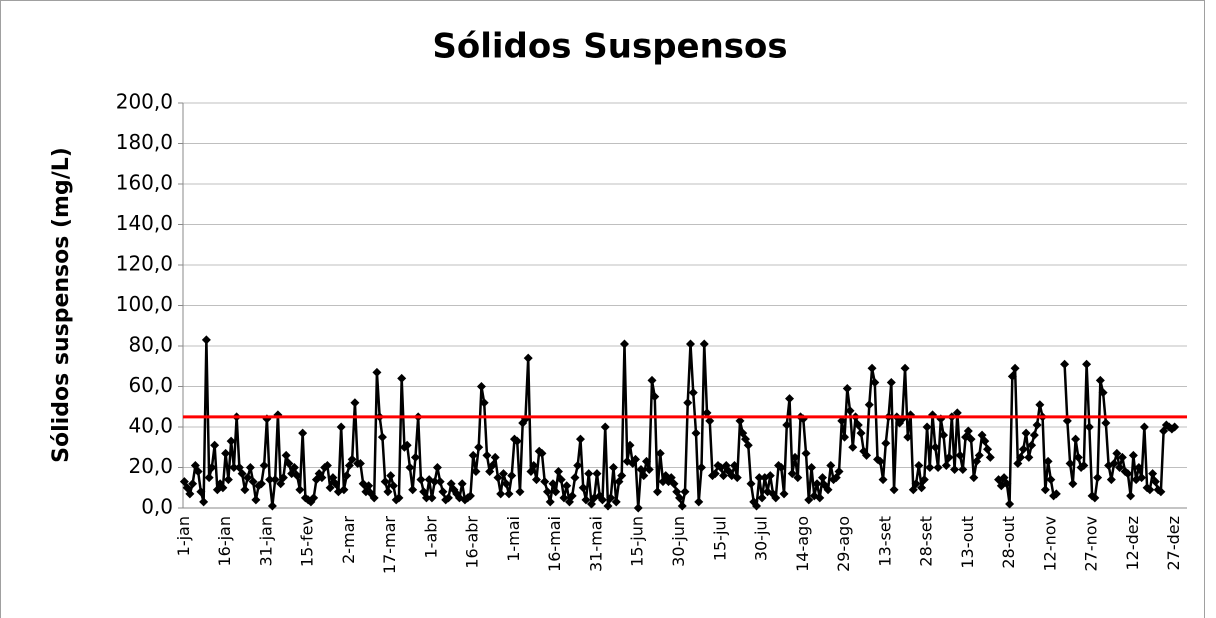 This screenshot has width=1216, height=618. I want to click on x-tick-label: 14-ago, so click(802, 544).